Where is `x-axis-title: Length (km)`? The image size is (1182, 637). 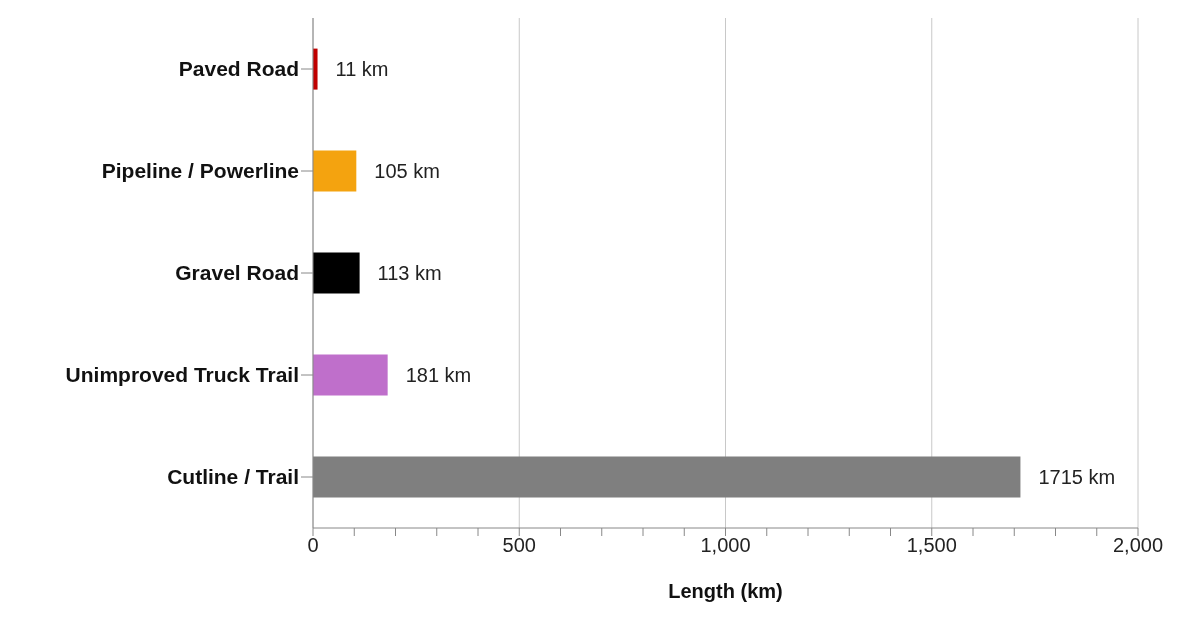
x-axis-title: Length (km) is located at coordinates (725, 591).